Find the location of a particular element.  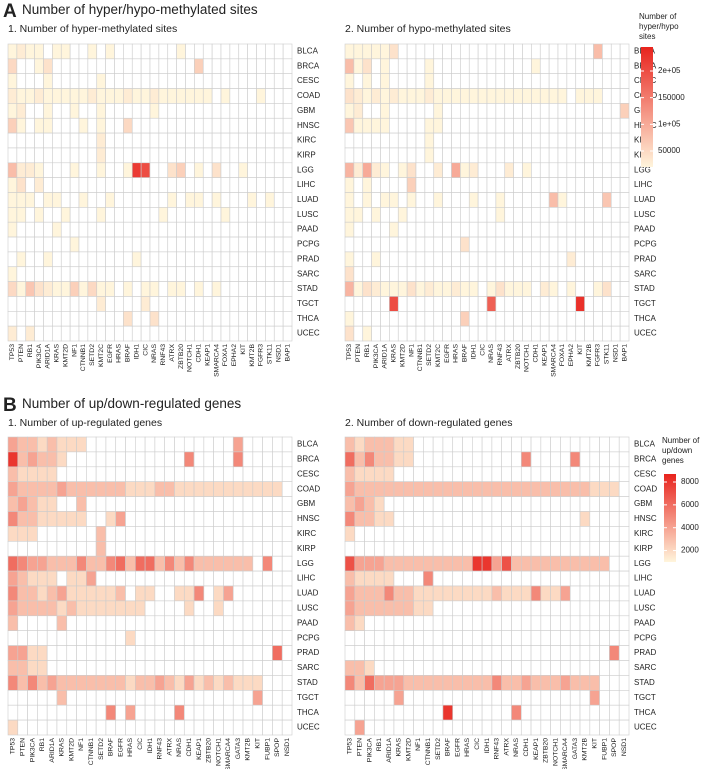

column-label: PTEN is located at coordinates (21, 353).